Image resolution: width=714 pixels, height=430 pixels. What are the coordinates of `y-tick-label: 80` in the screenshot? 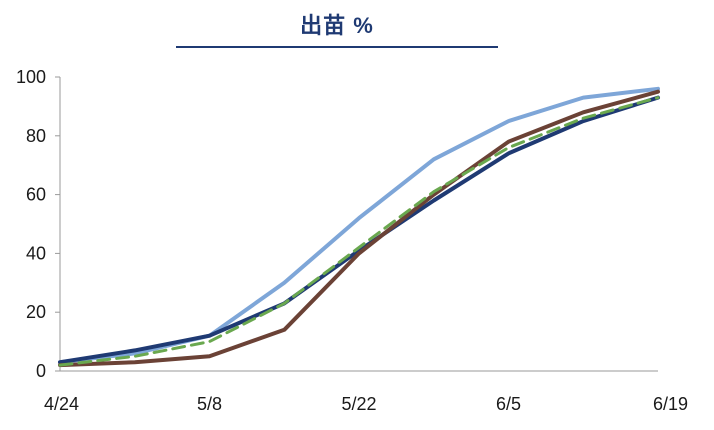 It's located at (36, 136).